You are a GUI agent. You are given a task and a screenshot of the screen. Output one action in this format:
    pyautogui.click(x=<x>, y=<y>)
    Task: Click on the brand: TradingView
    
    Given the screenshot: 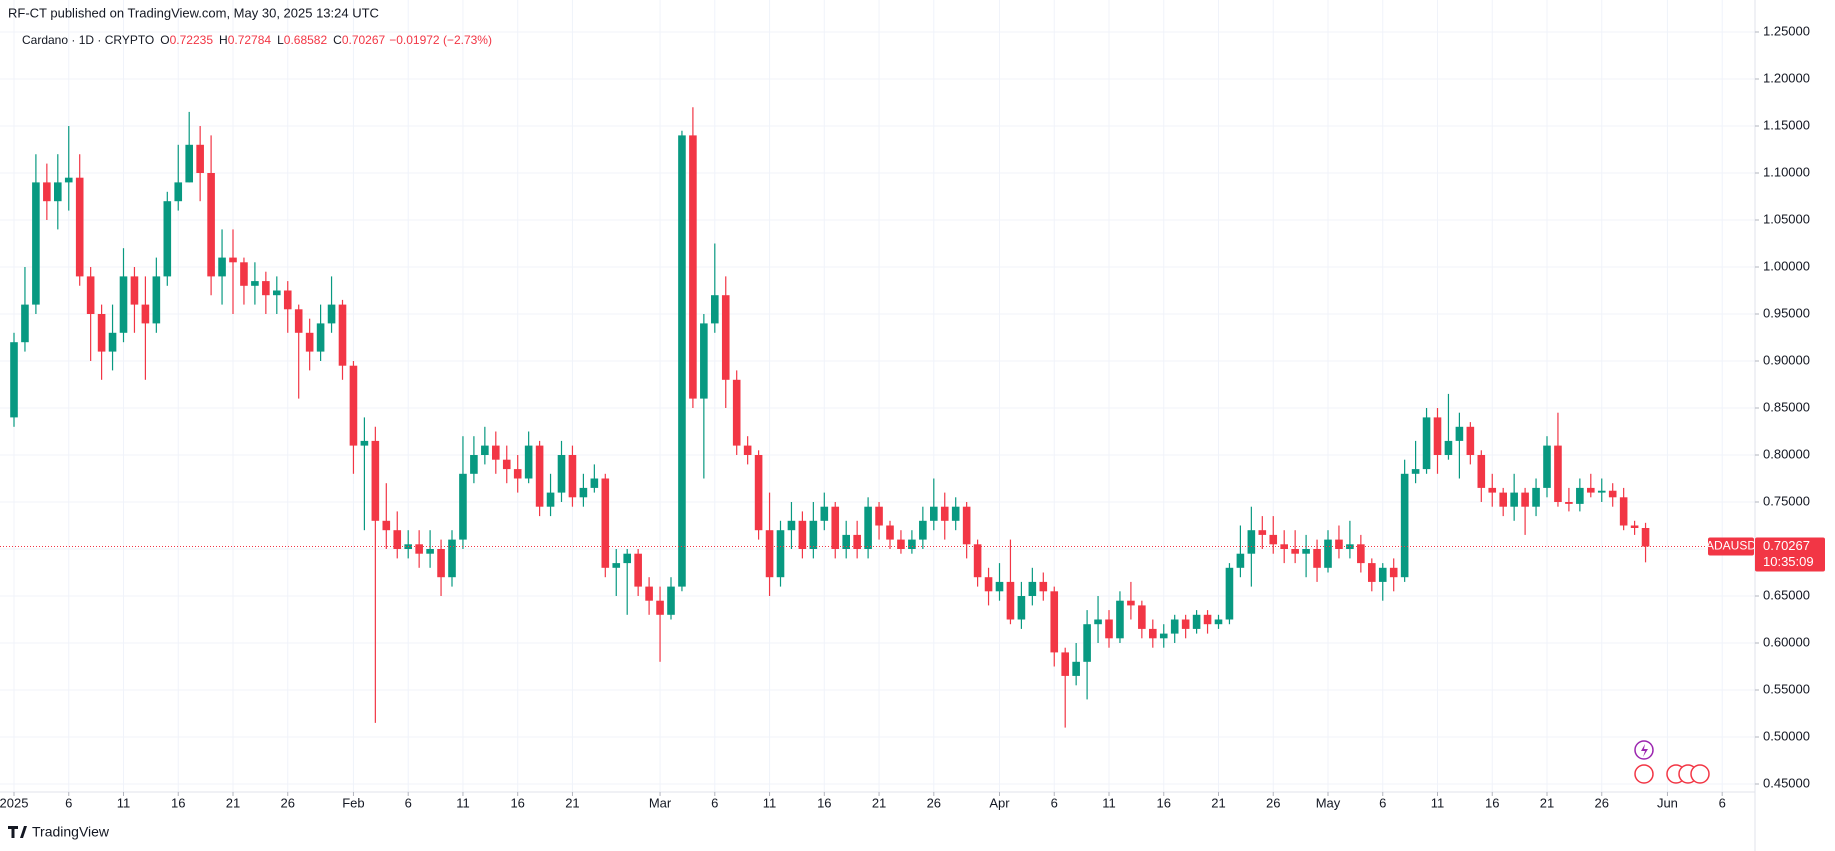 What is the action you would take?
    pyautogui.click(x=71, y=832)
    